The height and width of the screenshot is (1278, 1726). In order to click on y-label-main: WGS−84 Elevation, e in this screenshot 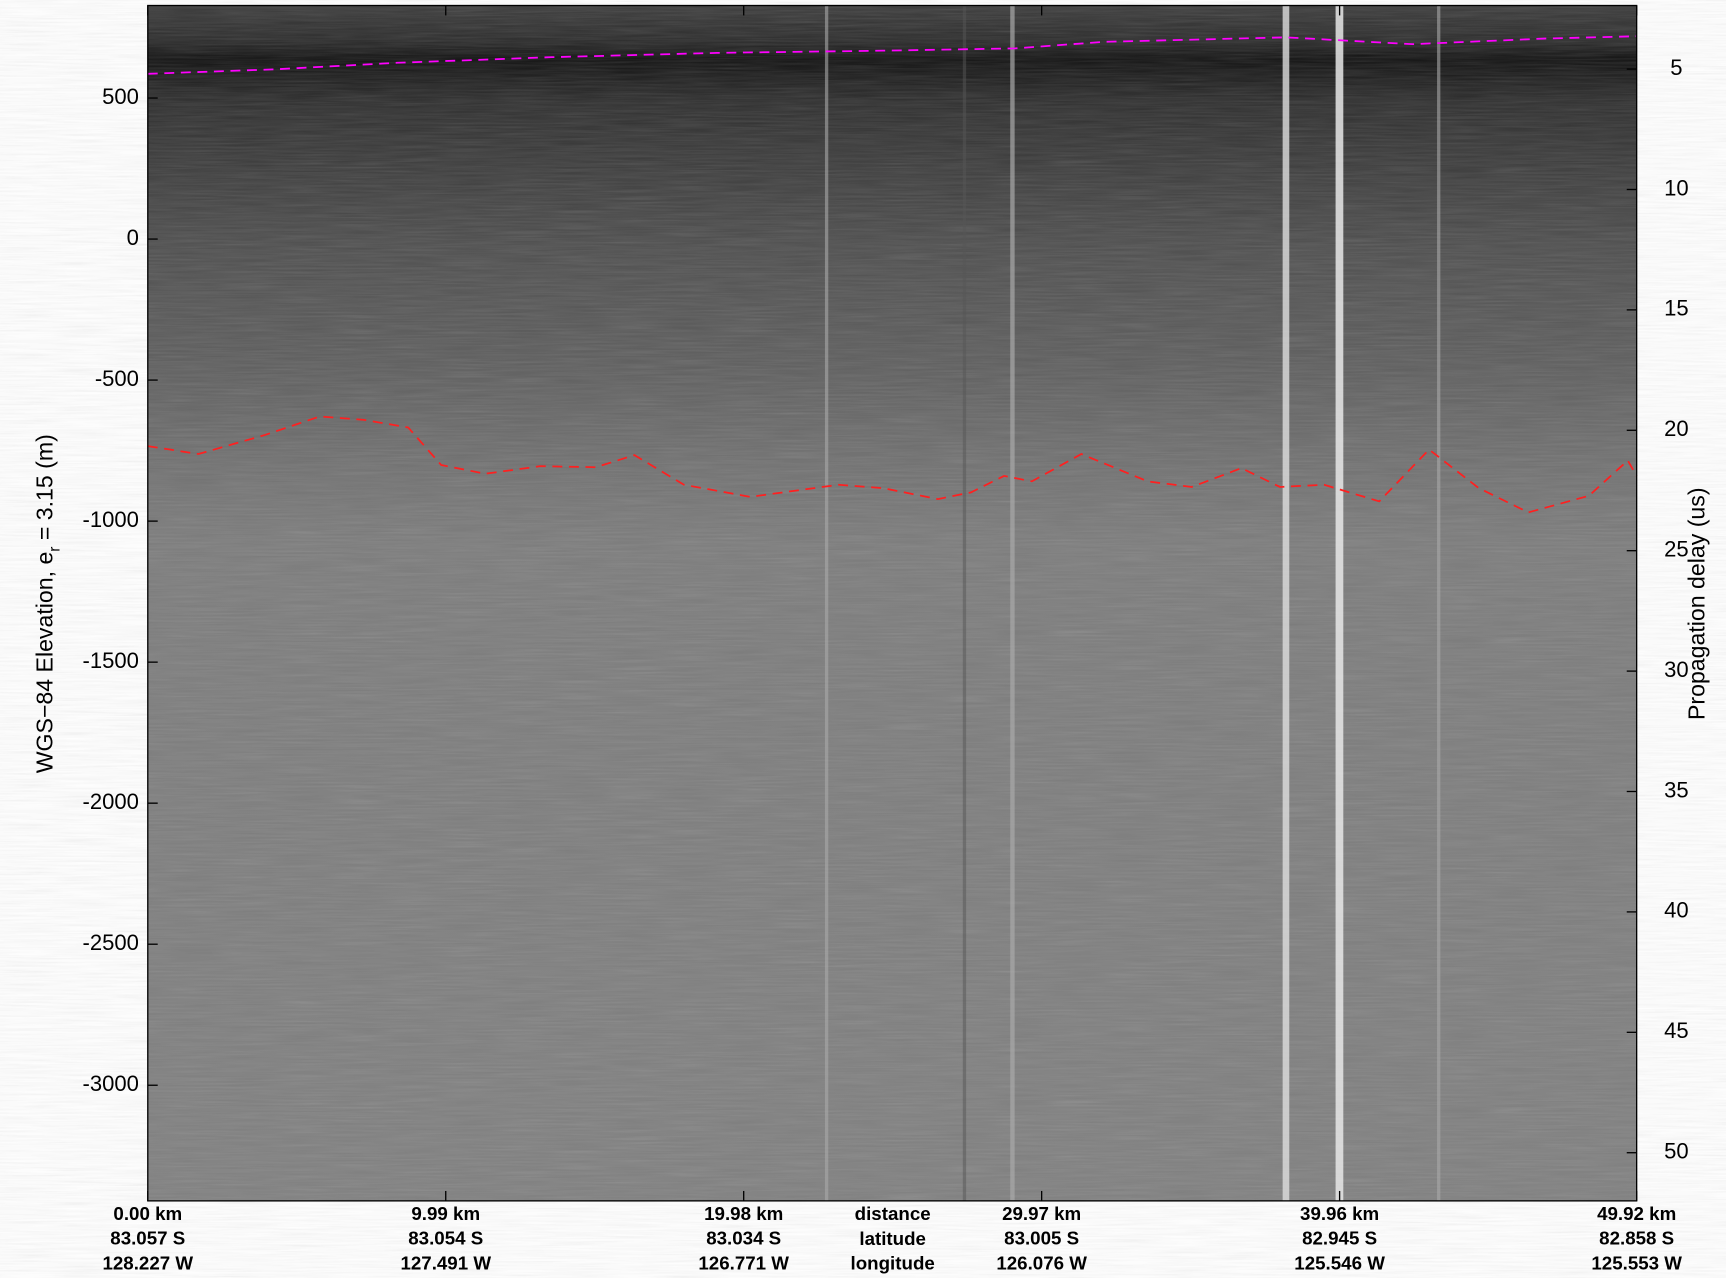, I will do `click(44, 663)`.